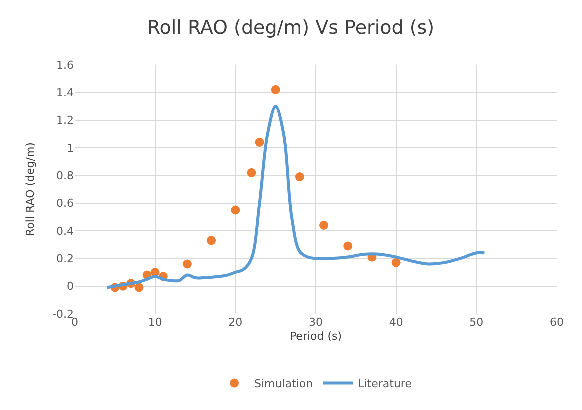 This screenshot has width=582, height=410. I want to click on y-tick-label: 0.4, so click(65, 231).